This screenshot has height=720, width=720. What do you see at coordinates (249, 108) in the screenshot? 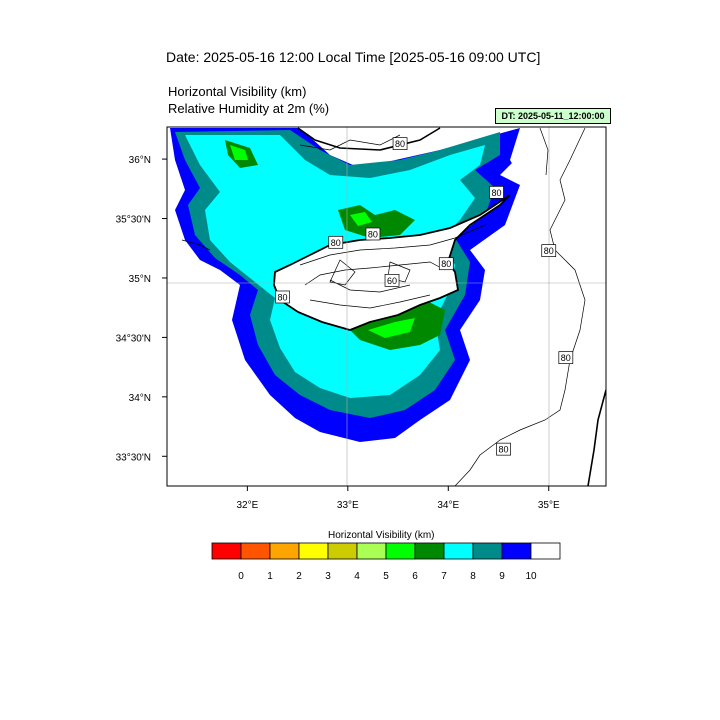
I see `variable-title-humidity: Relative Humidity at 2m (%)` at bounding box center [249, 108].